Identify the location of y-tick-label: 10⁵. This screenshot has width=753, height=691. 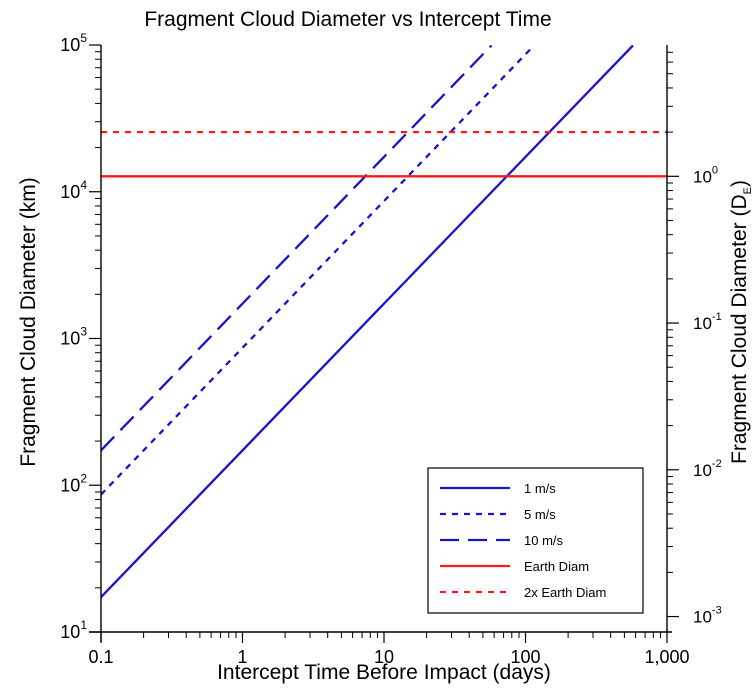
(73, 43).